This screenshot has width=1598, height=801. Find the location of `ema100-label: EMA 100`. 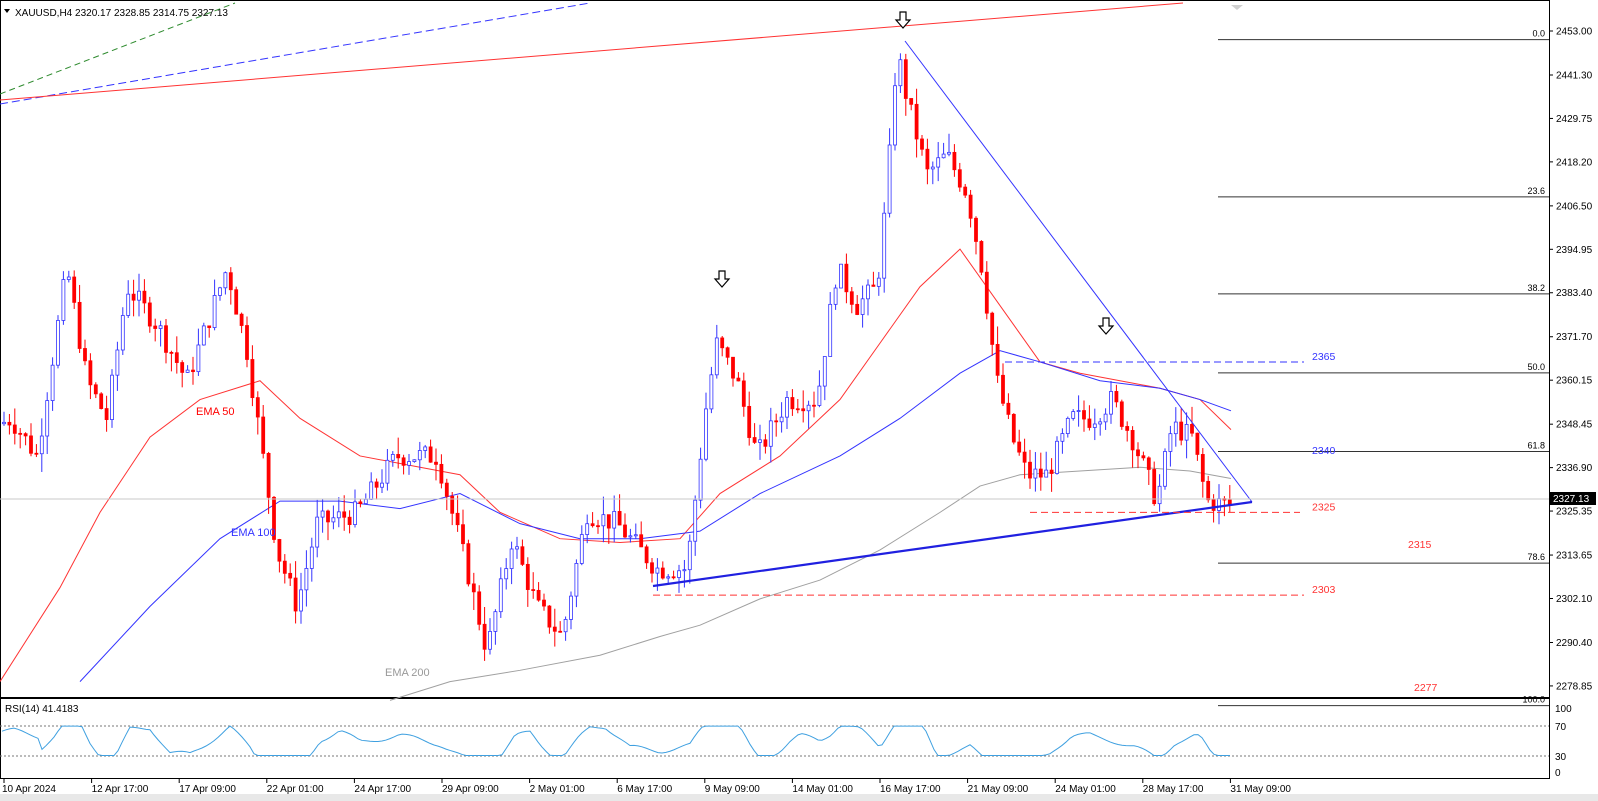

ema100-label: EMA 100 is located at coordinates (253, 533).